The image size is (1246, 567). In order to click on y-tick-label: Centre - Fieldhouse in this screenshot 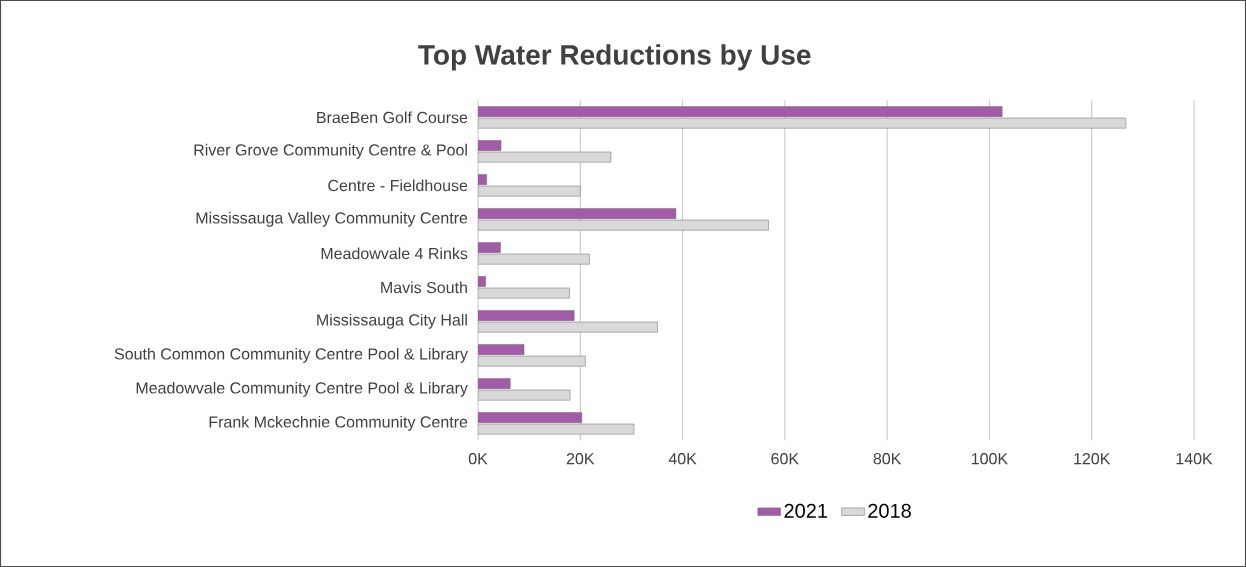, I will do `click(398, 185)`.